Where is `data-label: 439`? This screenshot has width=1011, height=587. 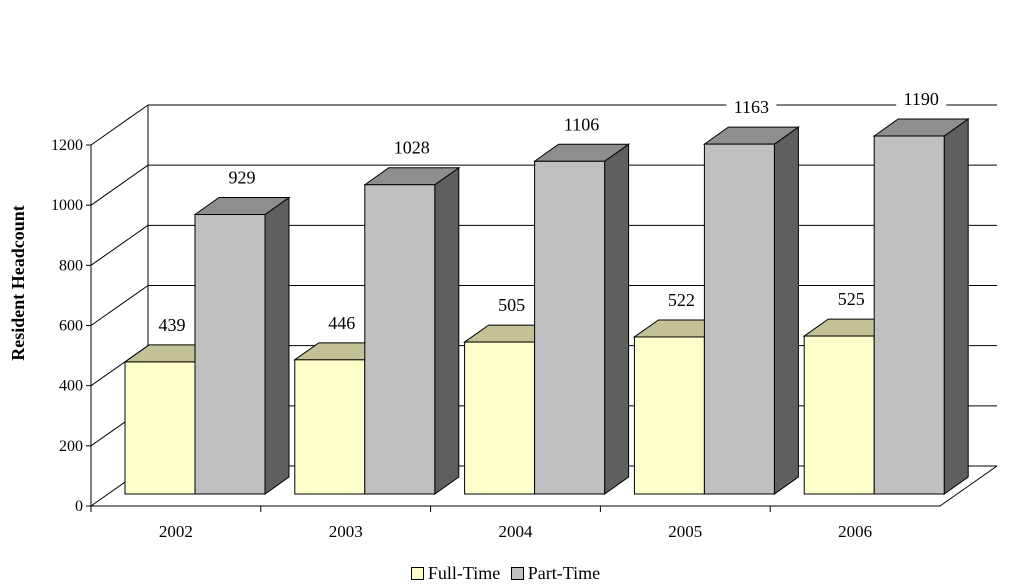
data-label: 439 is located at coordinates (172, 325).